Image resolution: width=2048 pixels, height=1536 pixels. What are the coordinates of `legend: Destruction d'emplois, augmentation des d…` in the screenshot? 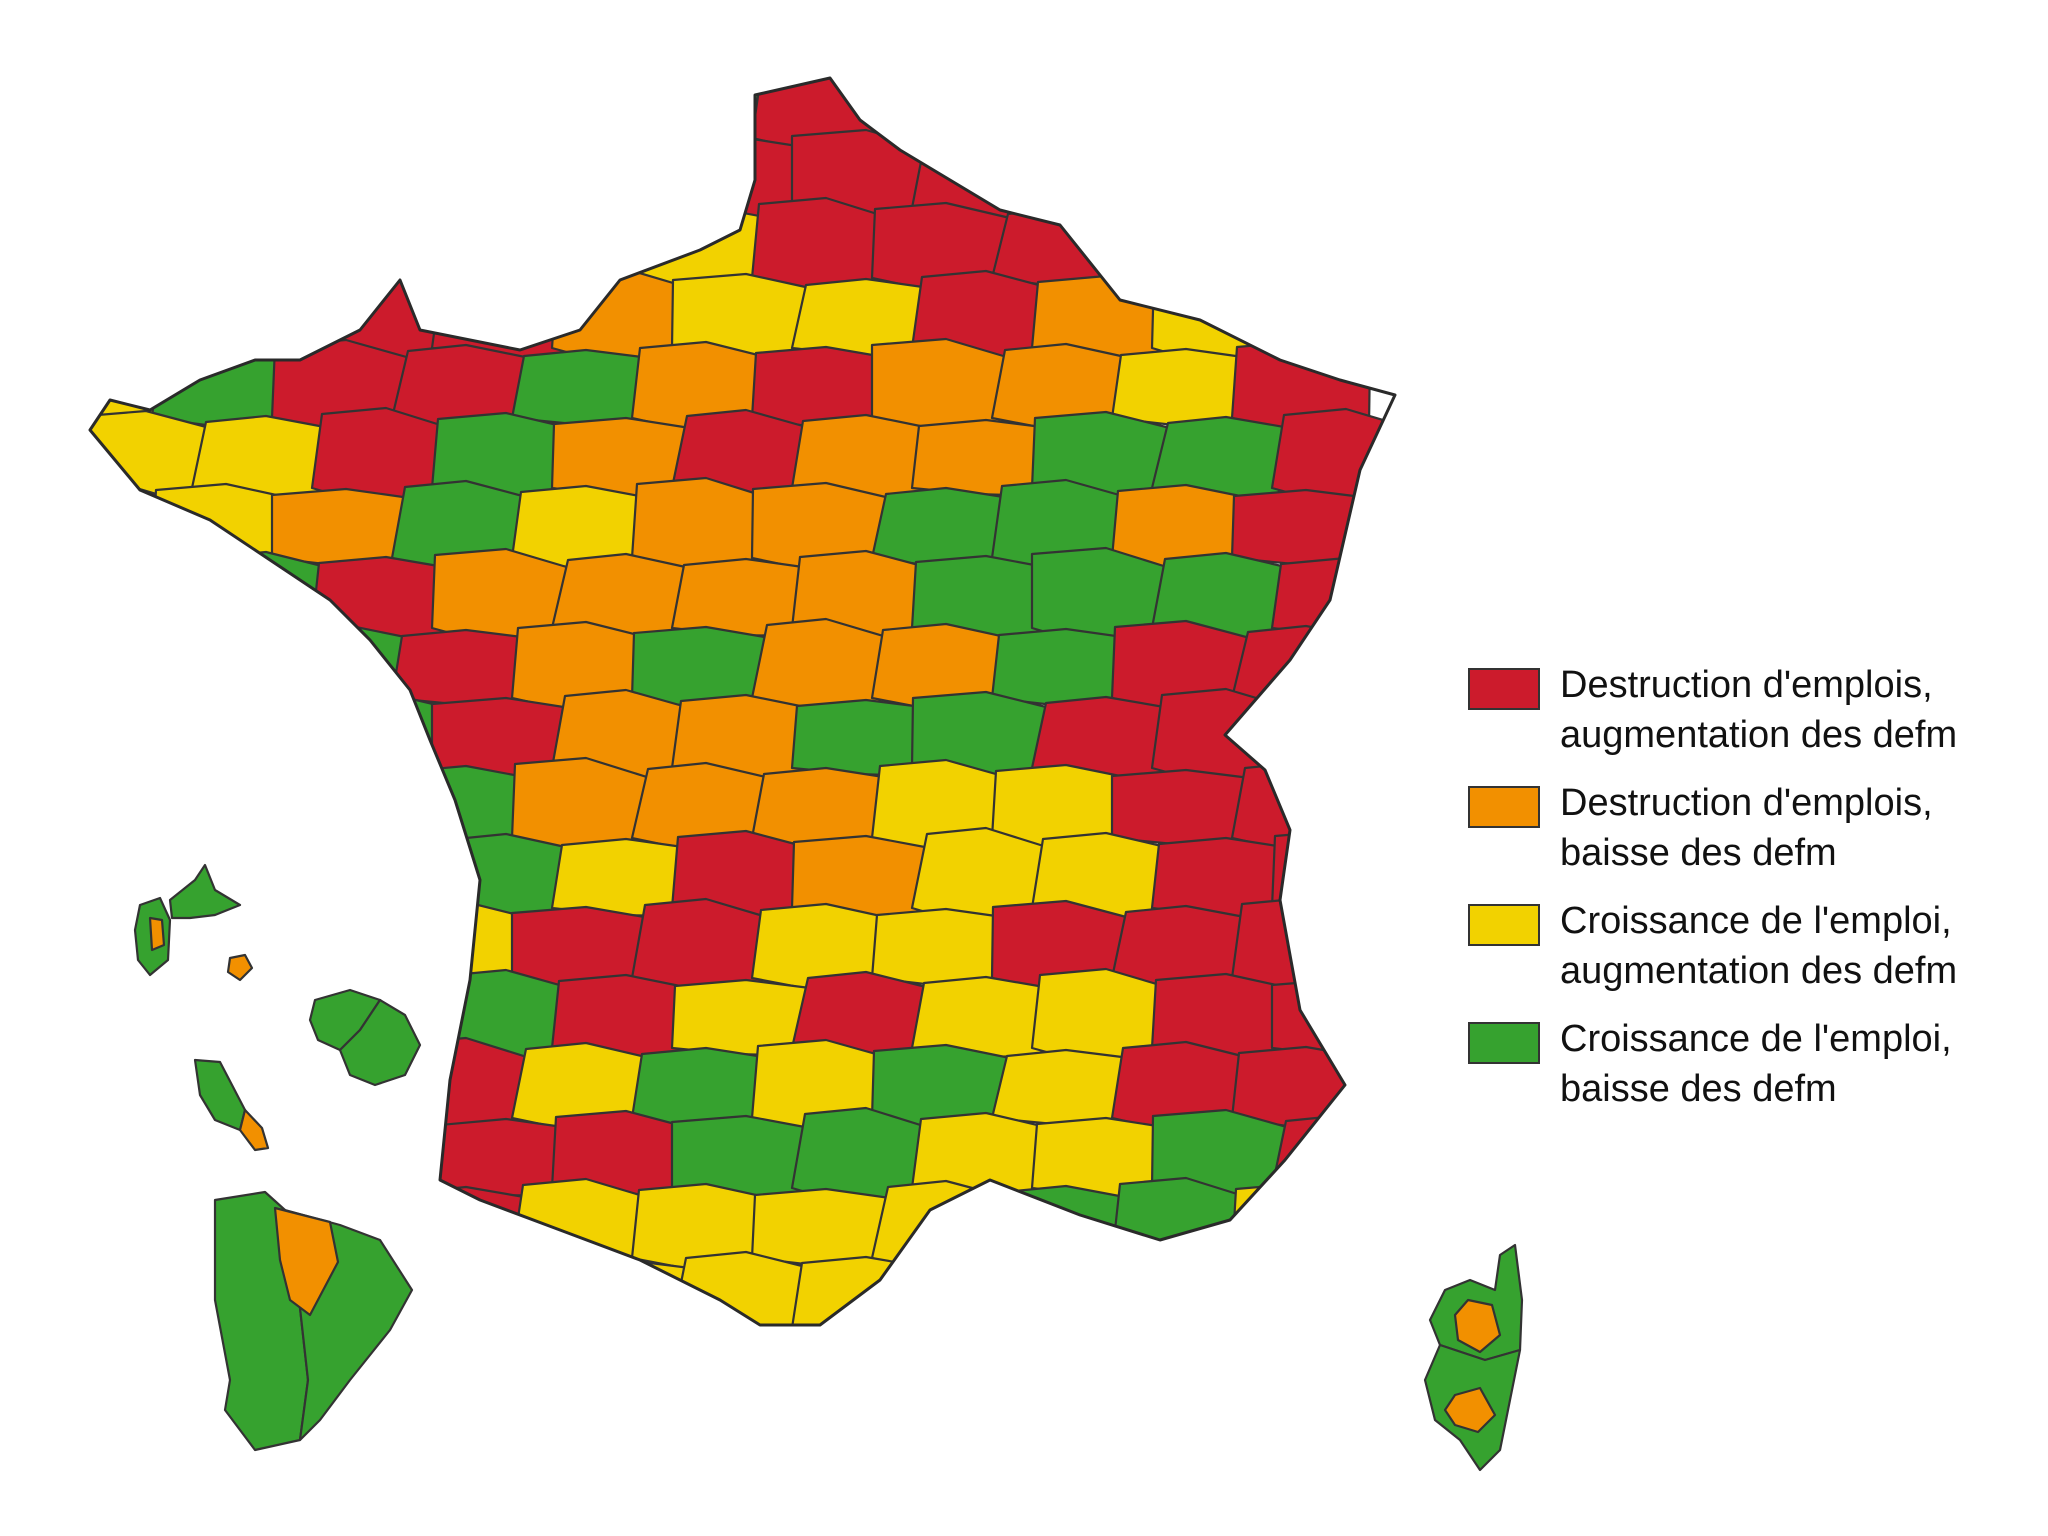 It's located at (1748, 896).